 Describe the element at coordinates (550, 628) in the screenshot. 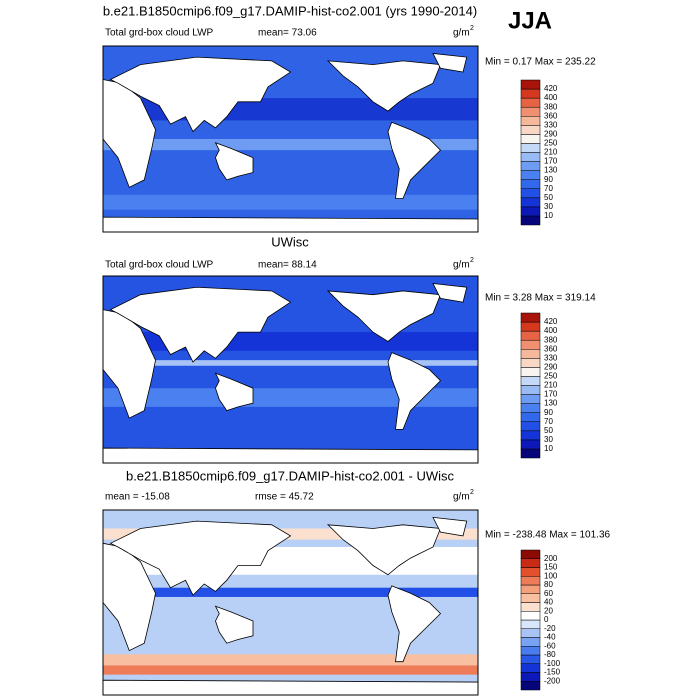

I see `colorbar-label: -20` at that location.